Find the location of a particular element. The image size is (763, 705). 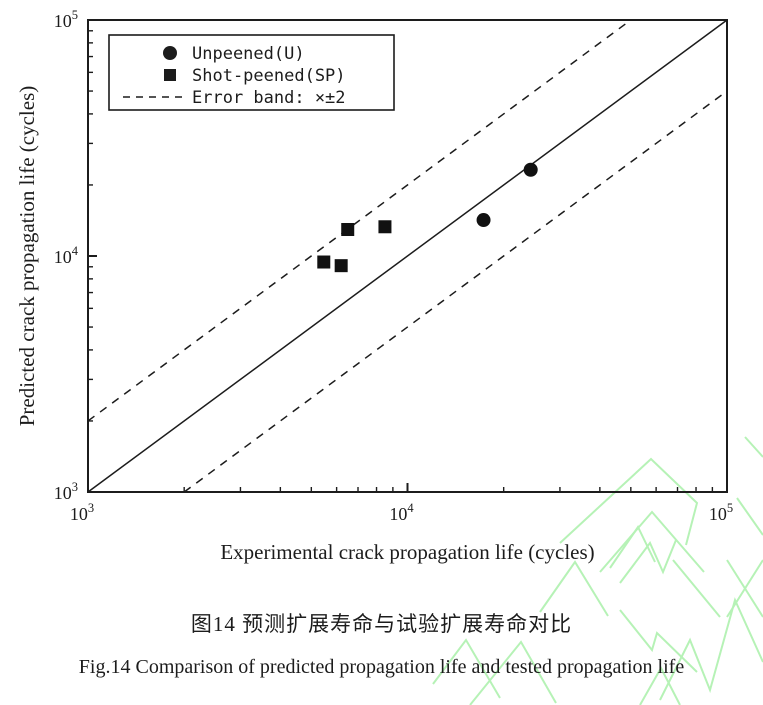

legend-marker-square is located at coordinates (170, 75).